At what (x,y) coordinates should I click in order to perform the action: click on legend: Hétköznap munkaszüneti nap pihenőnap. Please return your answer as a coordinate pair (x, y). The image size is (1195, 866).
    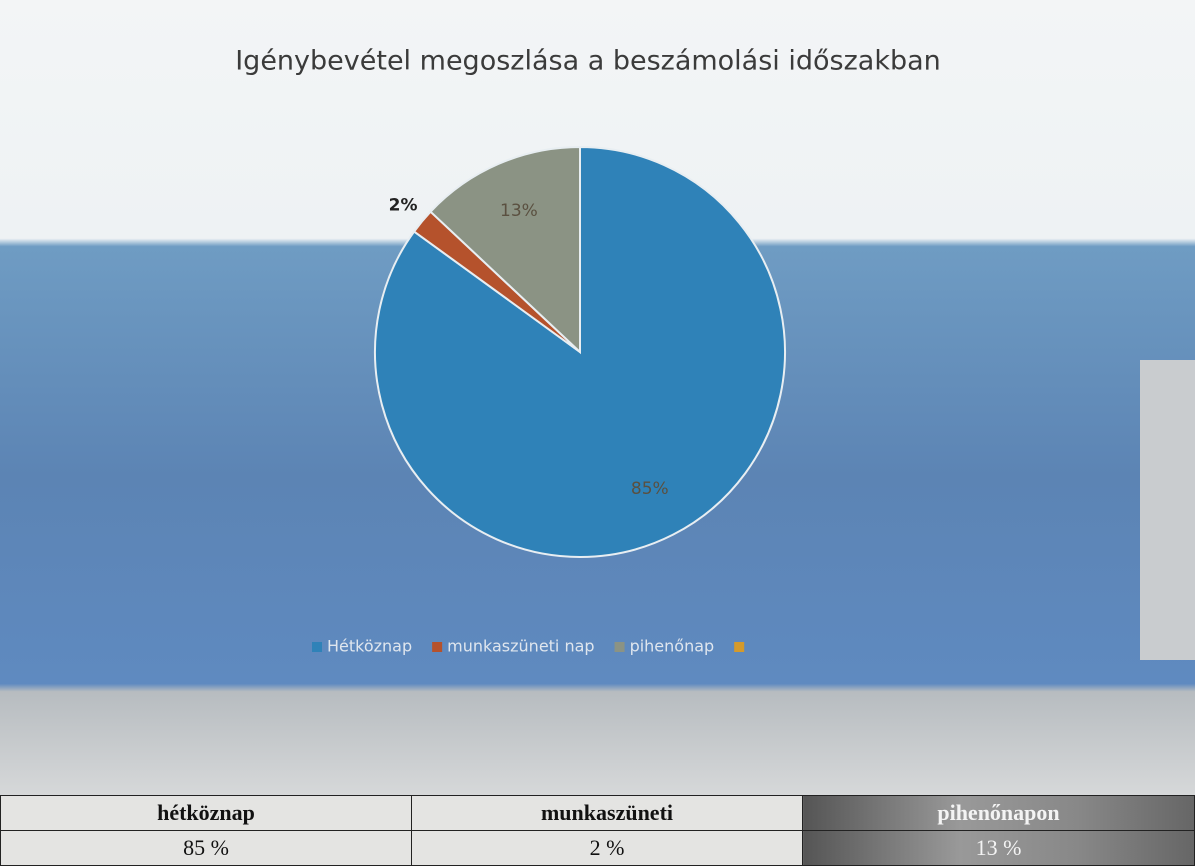
    Looking at the image, I should click on (528, 646).